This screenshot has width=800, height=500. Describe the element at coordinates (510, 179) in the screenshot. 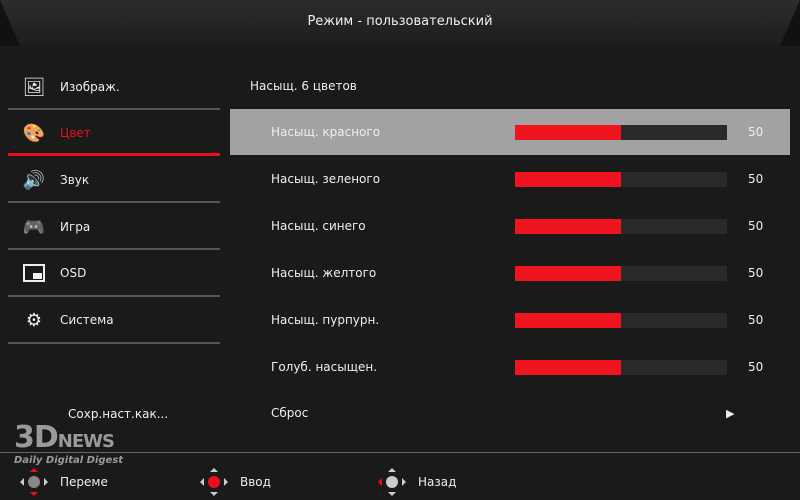

I see `saturation-row: Насыщ. зеленого 50` at that location.